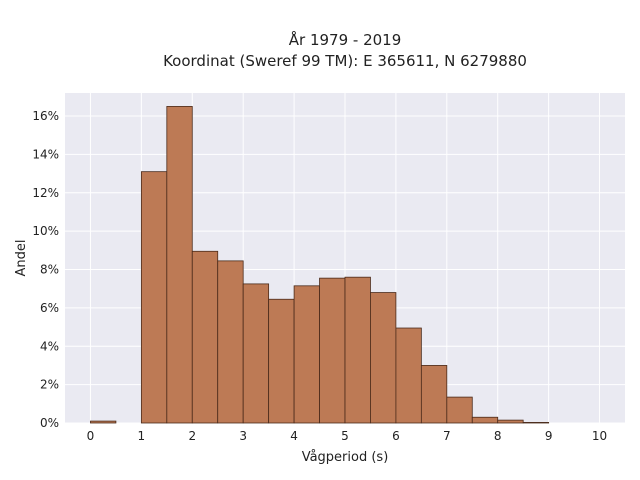 Image resolution: width=640 pixels, height=480 pixels. I want to click on x-tick-label: 2, so click(192, 436).